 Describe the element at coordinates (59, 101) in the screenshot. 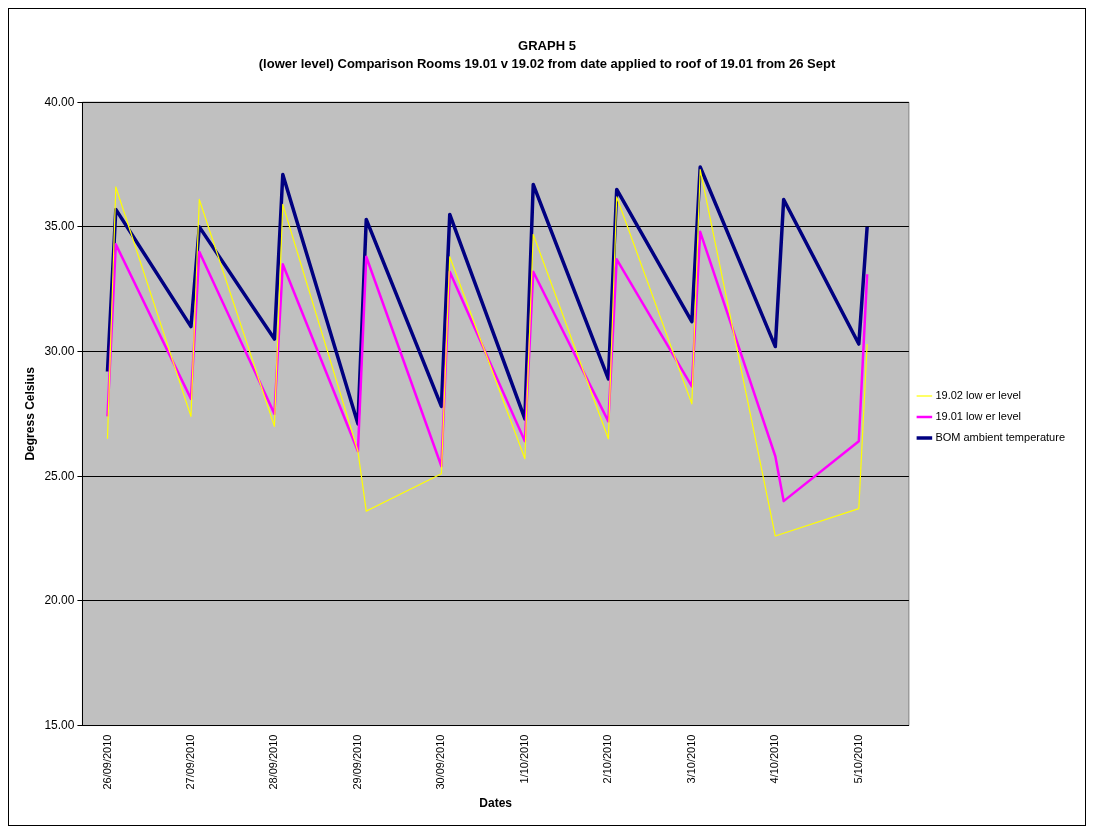

I see `y-tick-label: 40.00` at that location.